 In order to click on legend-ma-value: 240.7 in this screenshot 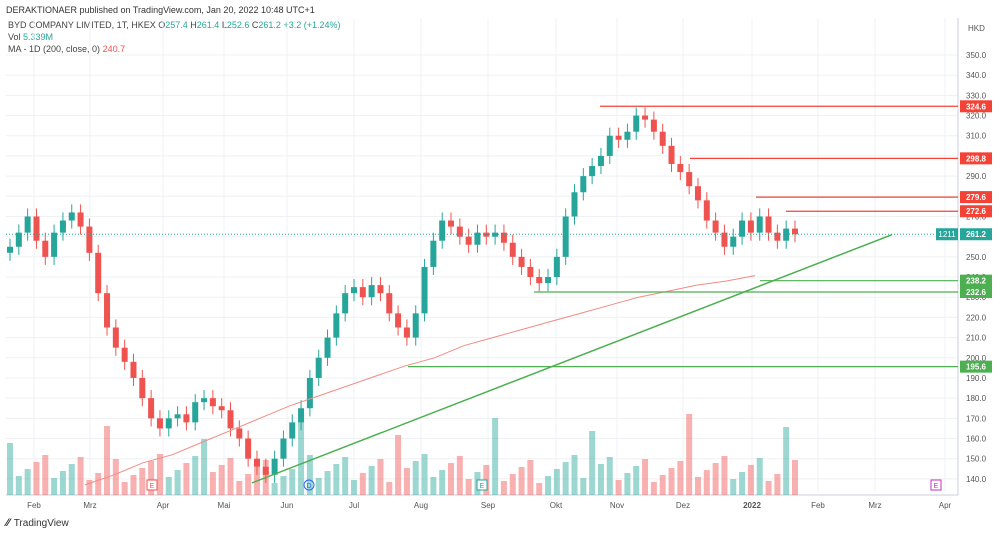, I will do `click(114, 49)`.